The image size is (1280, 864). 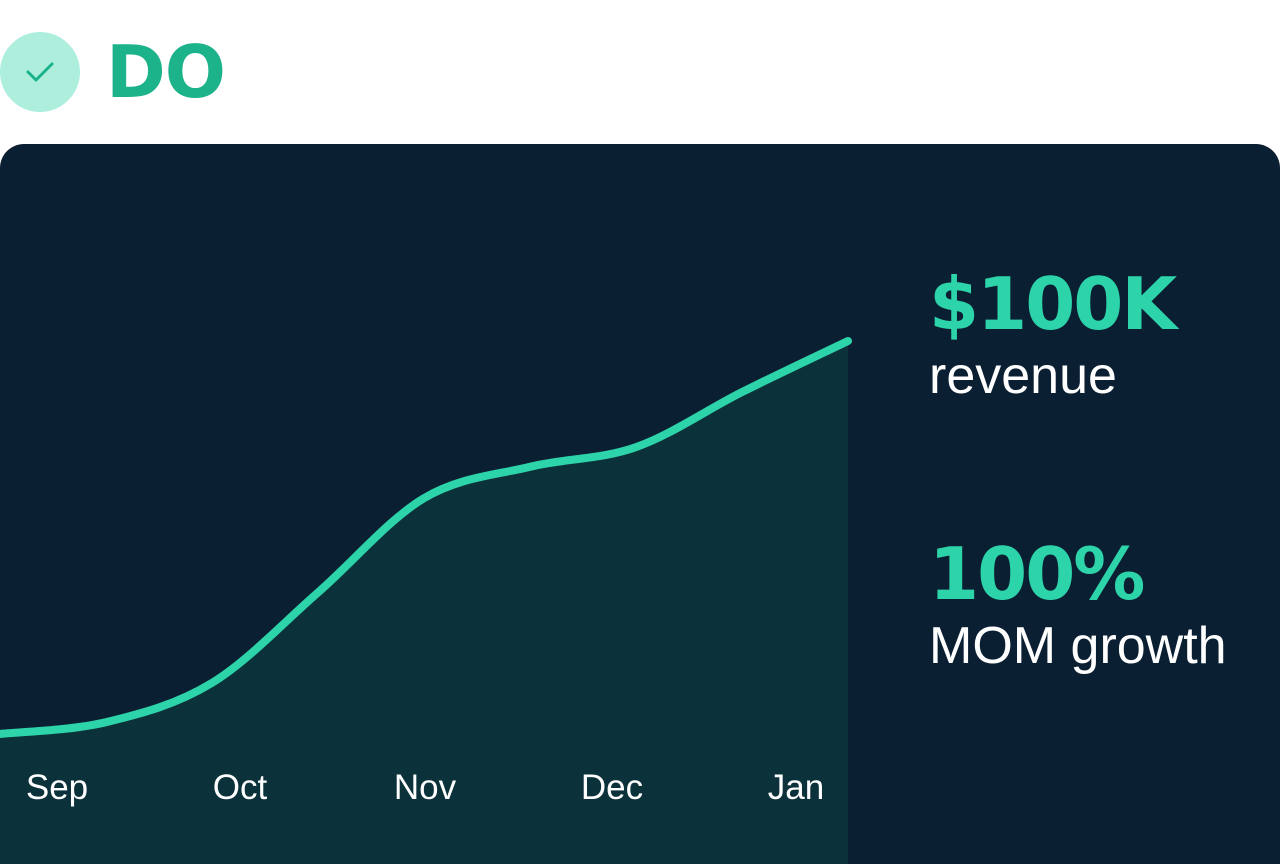 I want to click on x-tick-label: Jan, so click(x=796, y=787).